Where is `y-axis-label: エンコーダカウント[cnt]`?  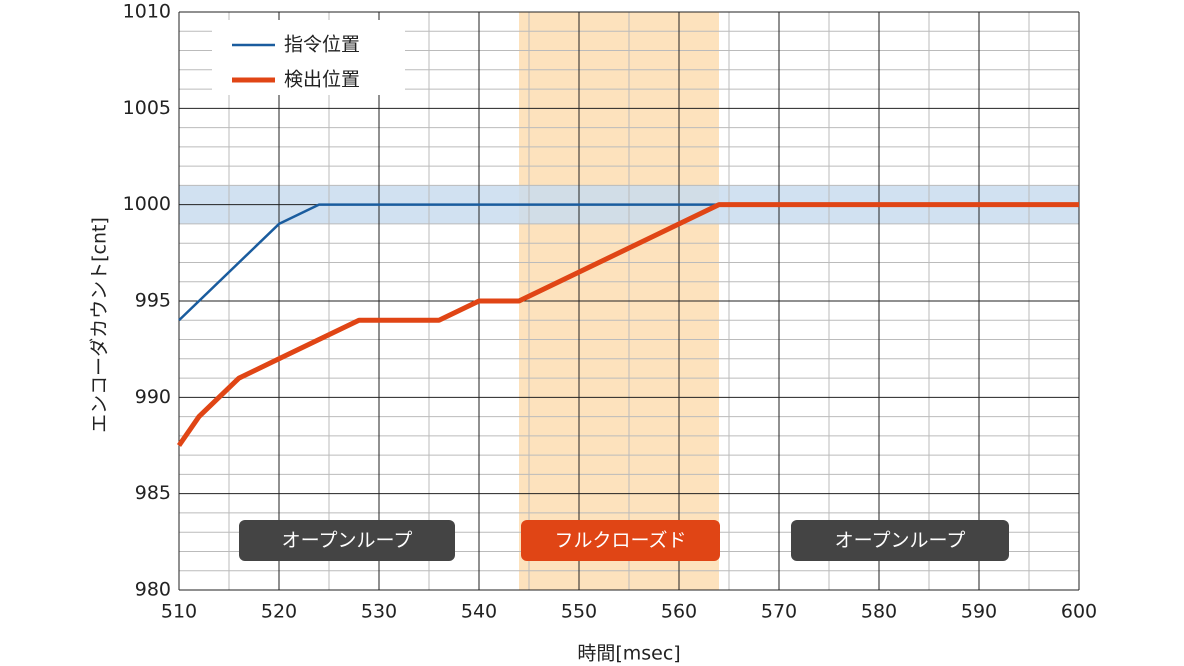
y-axis-label: エンコーダカウント[cnt] is located at coordinates (100, 325).